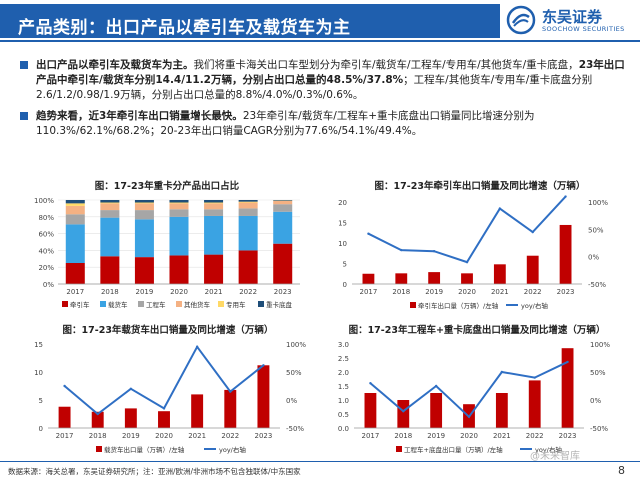 Image resolution: width=640 pixels, height=480 pixels. Describe the element at coordinates (167, 186) in the screenshot. I see `chart-title: 图：17-23年重卡分产品出口占比` at that location.